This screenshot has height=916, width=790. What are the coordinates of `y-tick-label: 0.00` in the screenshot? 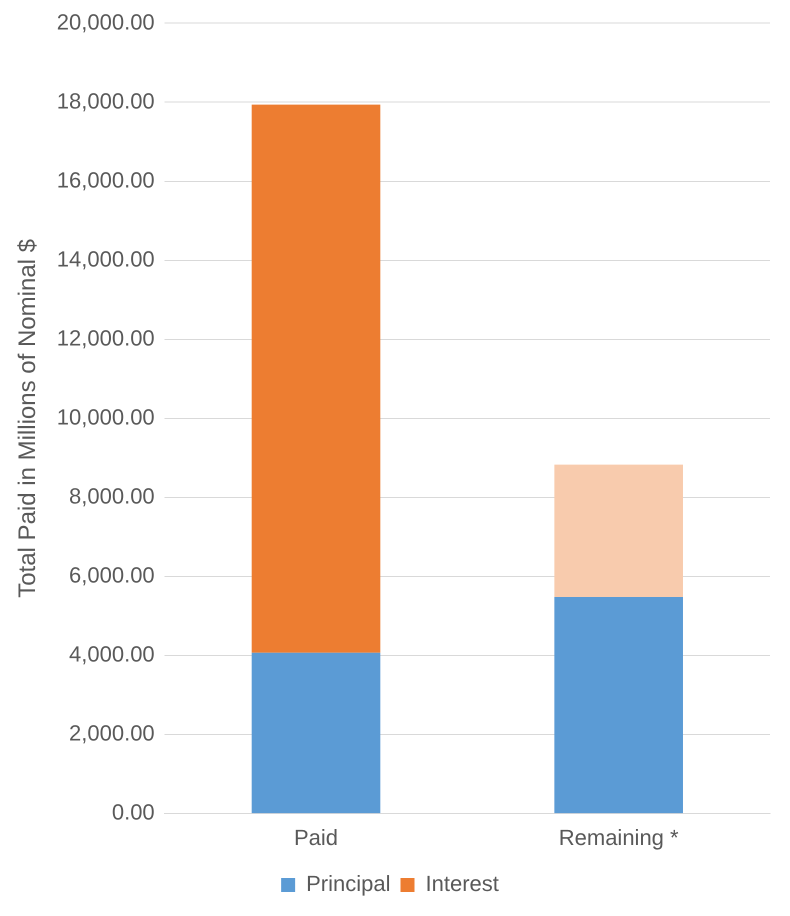 It's located at (133, 812).